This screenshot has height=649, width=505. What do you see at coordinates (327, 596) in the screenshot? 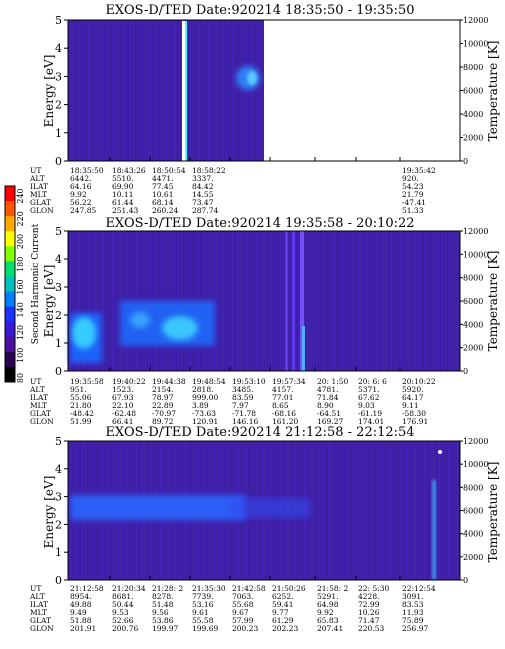
I see `table-cell: 5291.` at bounding box center [327, 596].